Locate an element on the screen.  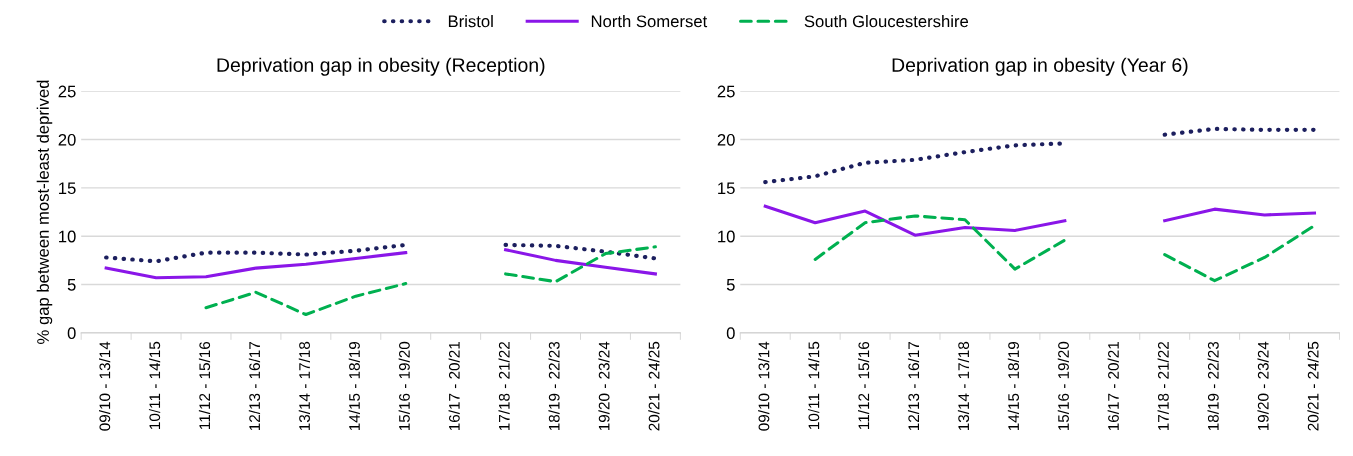
legend-label: North Somerset is located at coordinates (649, 21).